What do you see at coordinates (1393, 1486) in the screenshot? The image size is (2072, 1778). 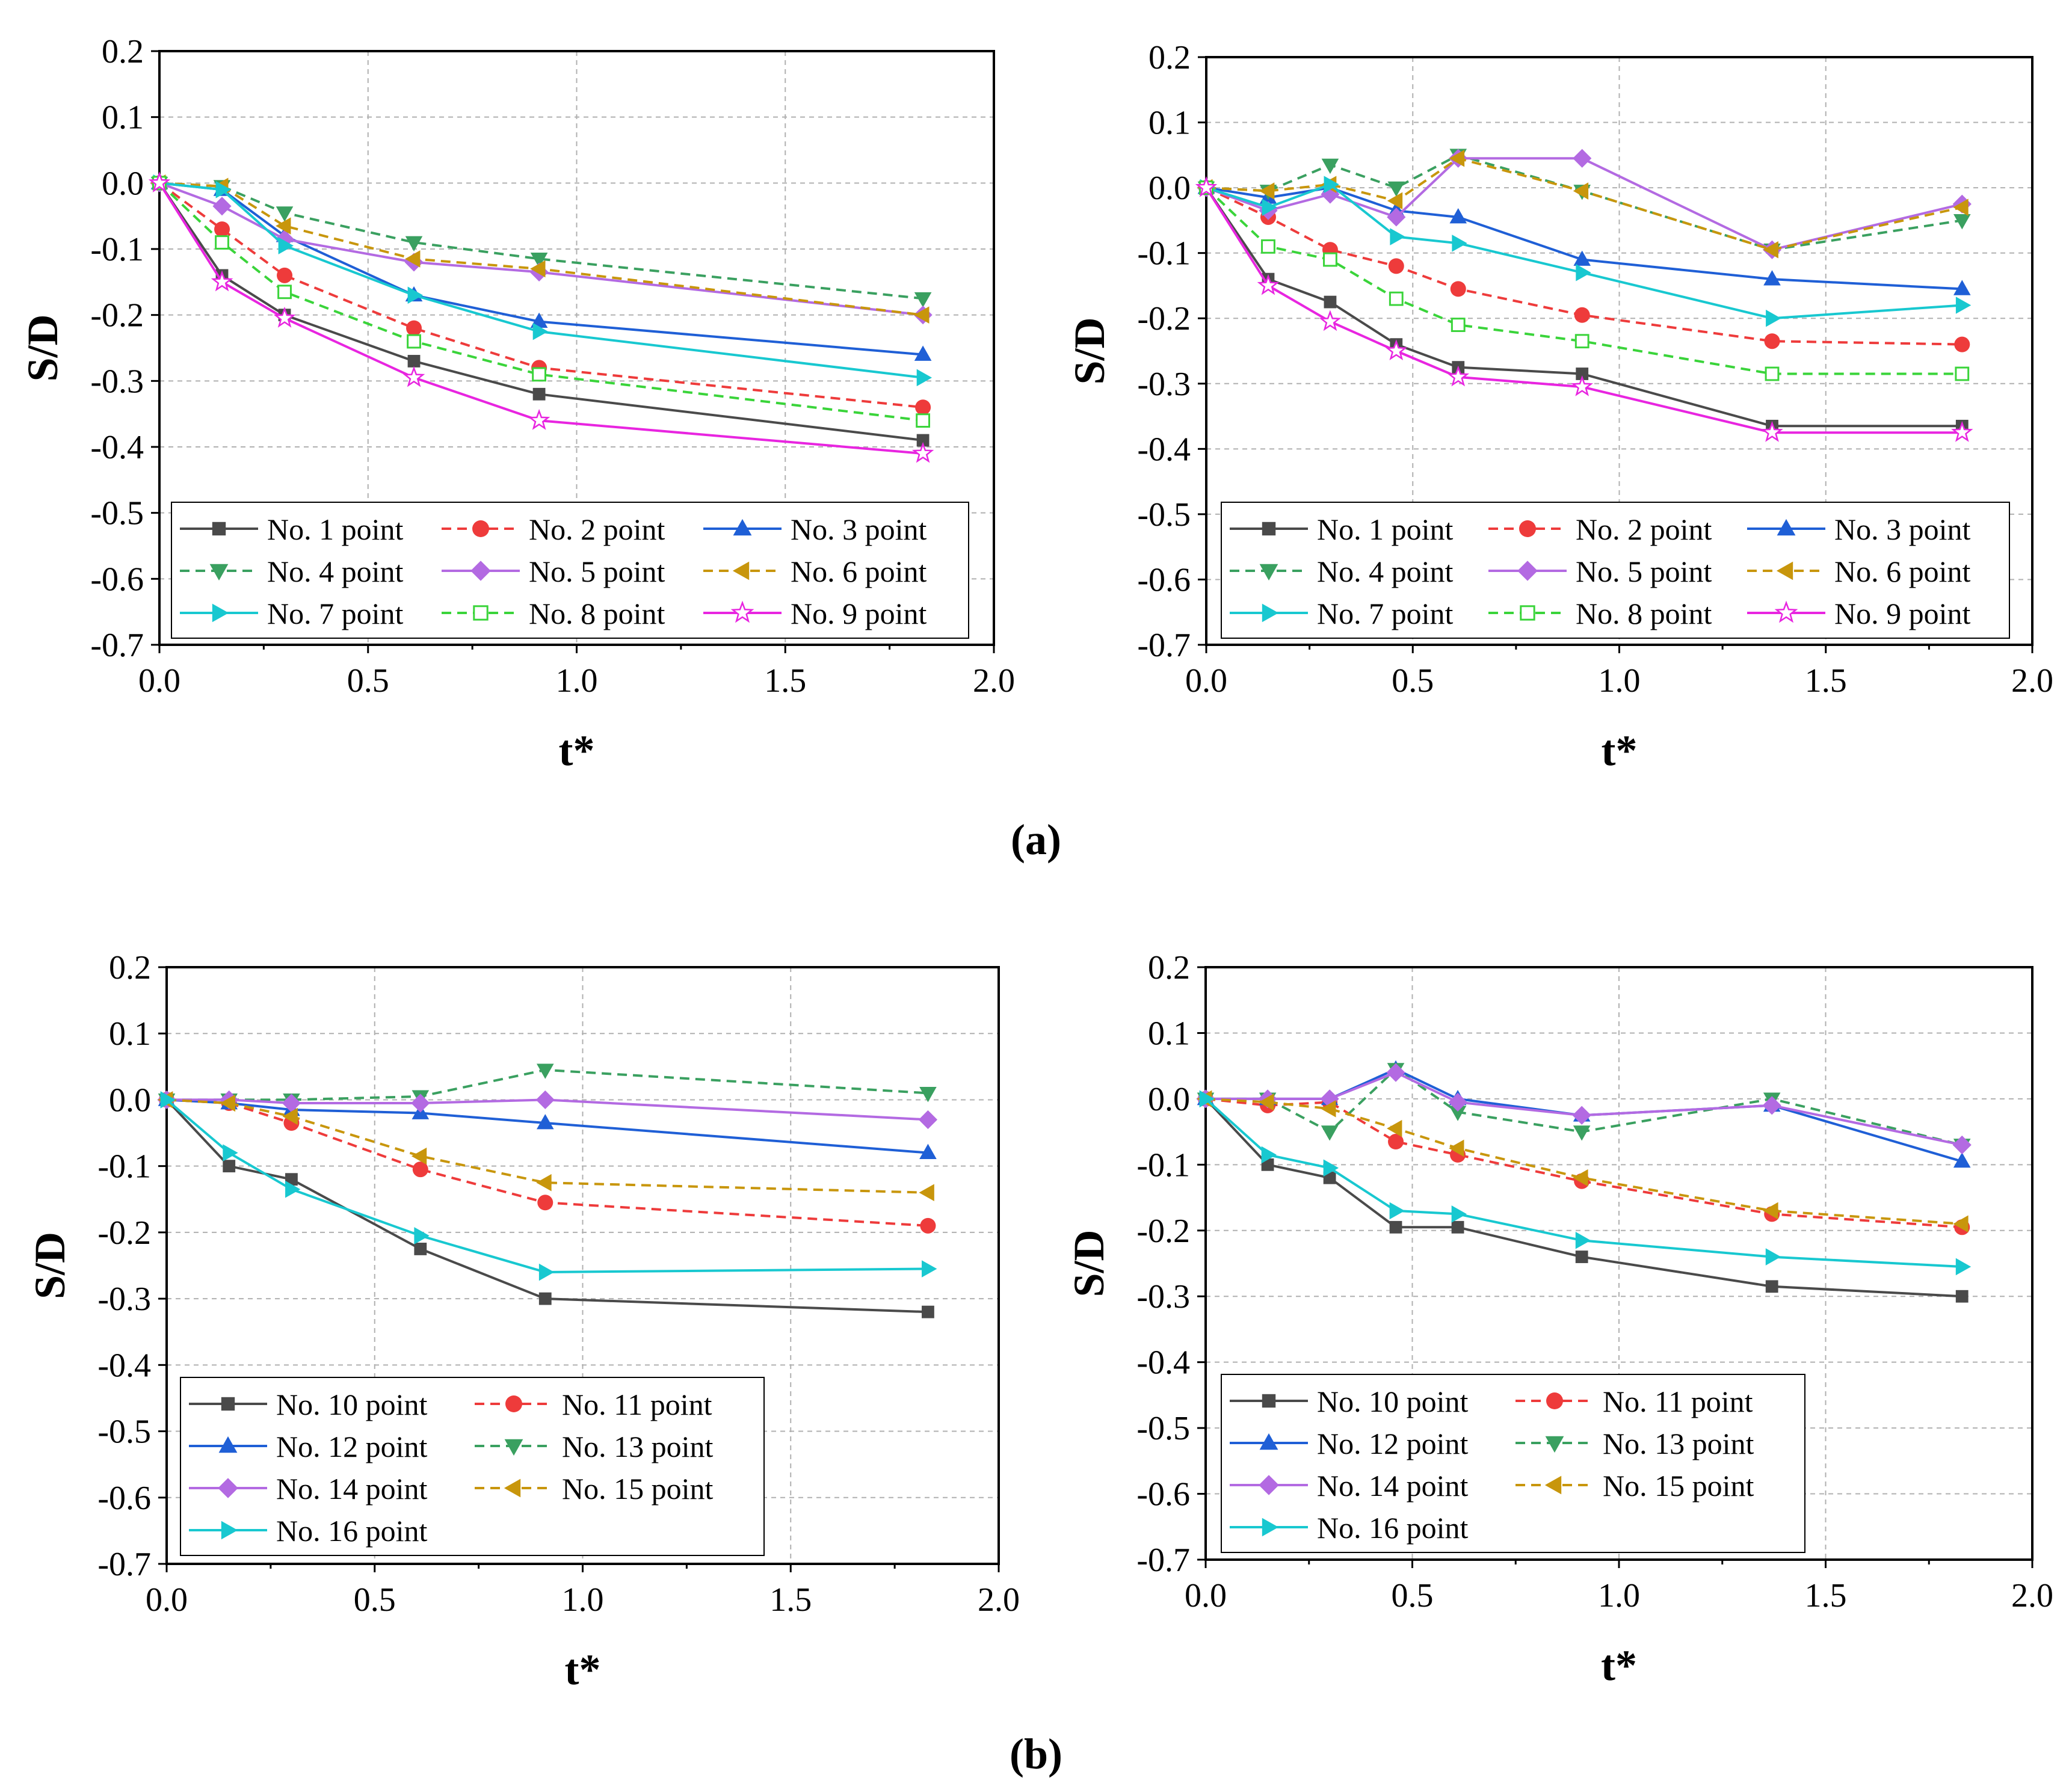 I see `legend-label: No. 14 point` at bounding box center [1393, 1486].